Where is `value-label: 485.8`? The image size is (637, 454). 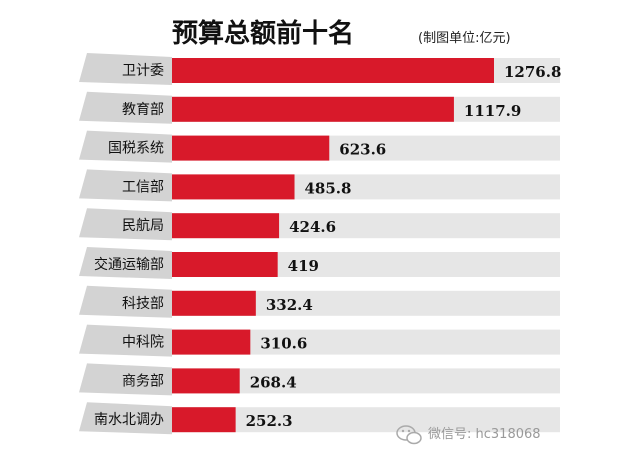
value-label: 485.8 is located at coordinates (328, 188).